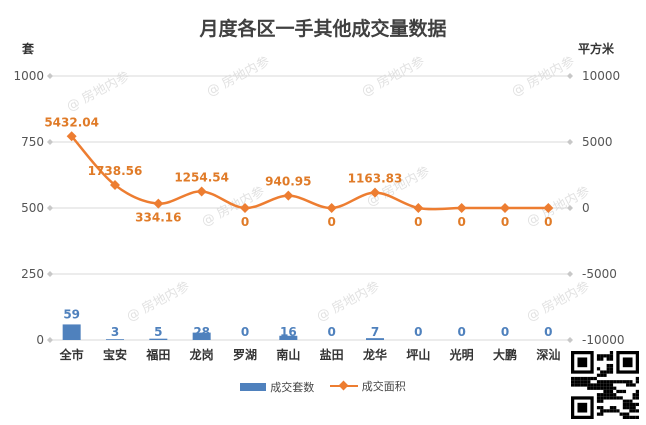  Describe the element at coordinates (32, 142) in the screenshot. I see `left-tick-label: 750` at that location.